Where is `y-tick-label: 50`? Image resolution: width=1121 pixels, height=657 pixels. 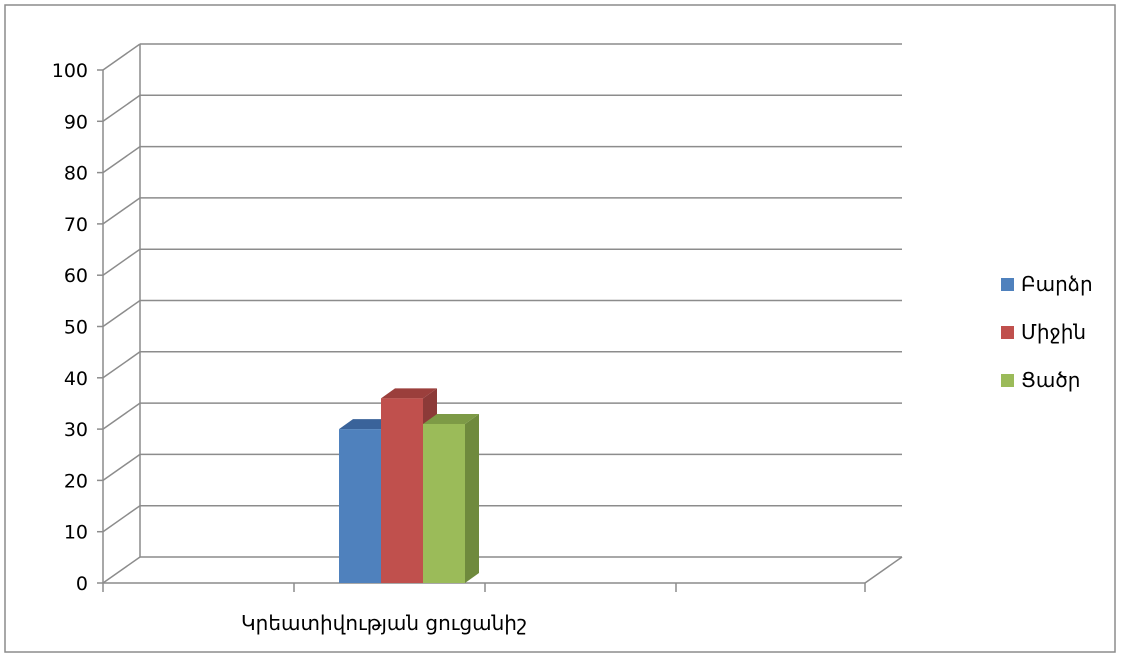 y-tick-label: 50 is located at coordinates (76, 328).